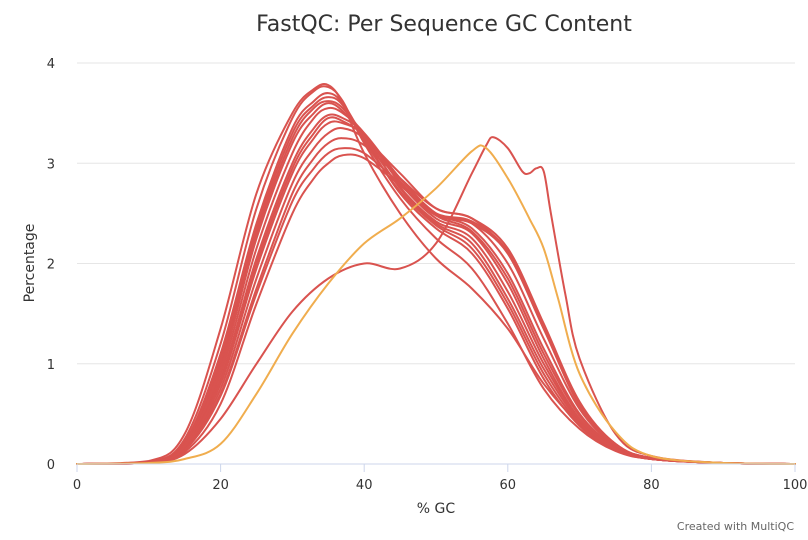 Image resolution: width=808 pixels, height=540 pixels. Describe the element at coordinates (51, 265) in the screenshot. I see `y-tick-label: 2` at that location.